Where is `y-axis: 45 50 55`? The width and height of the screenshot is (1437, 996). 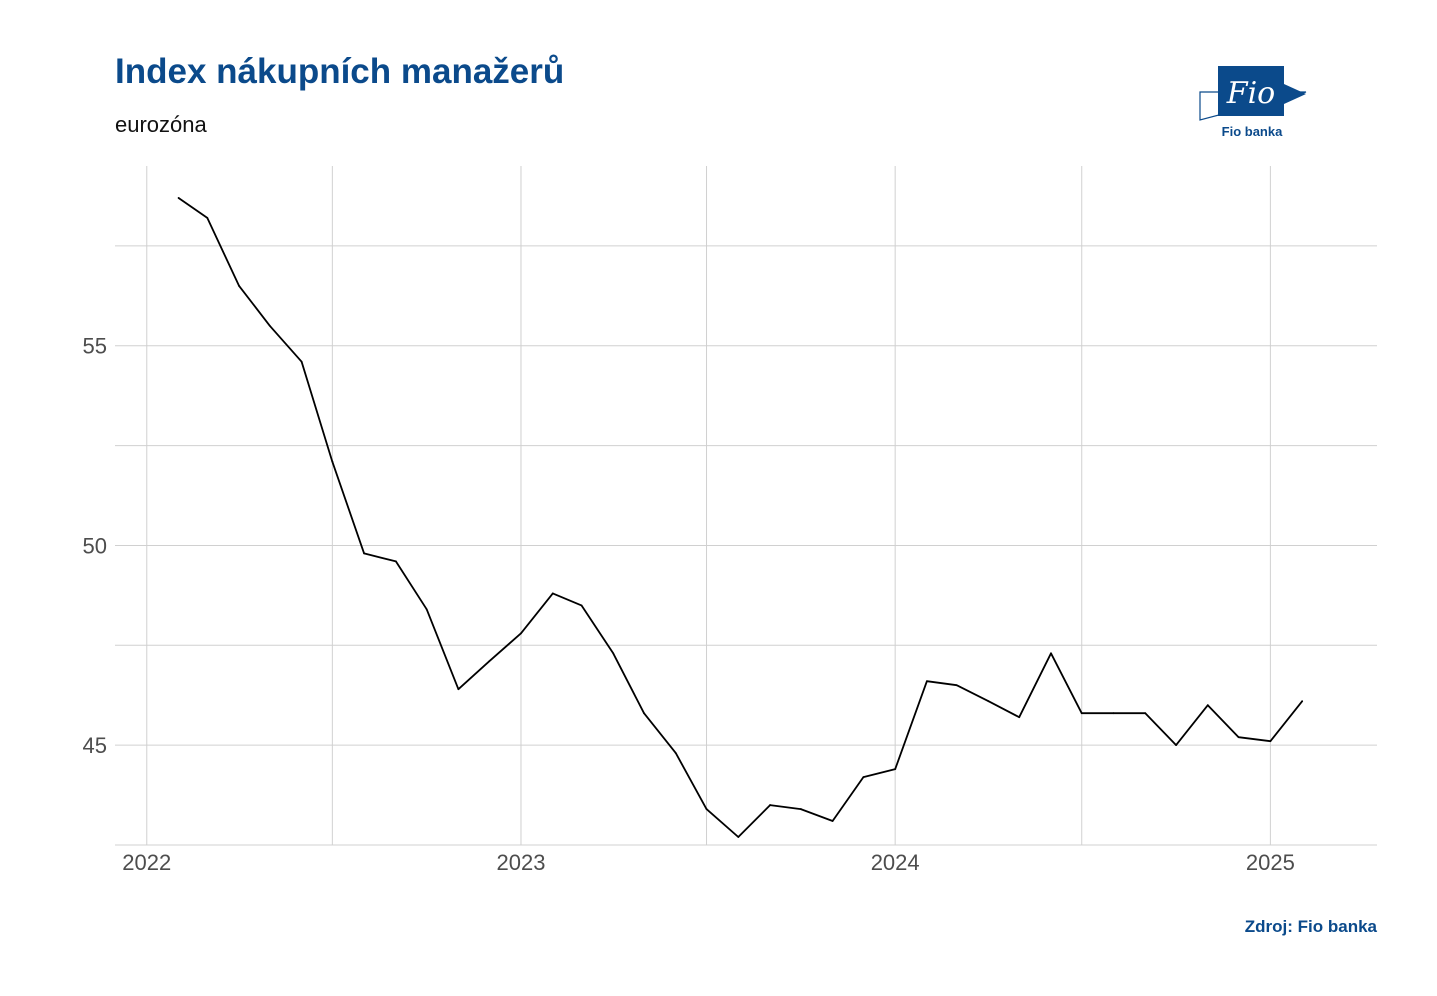
y-axis: 45 50 55 is located at coordinates (95, 546).